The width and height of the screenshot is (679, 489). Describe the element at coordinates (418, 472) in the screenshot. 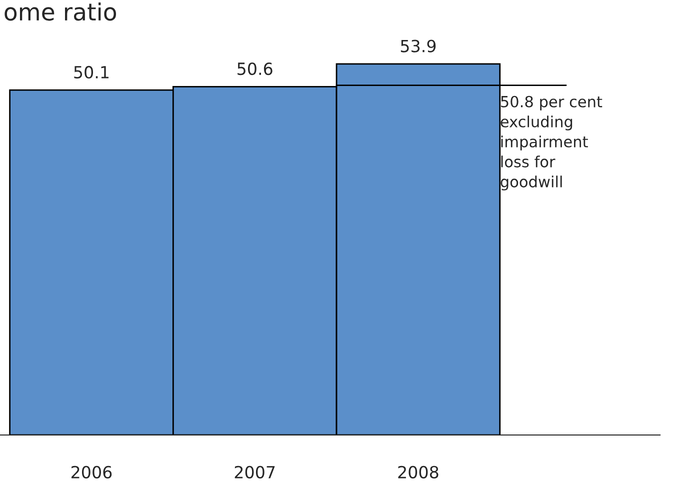

I see `x-tick-label: 2008` at that location.